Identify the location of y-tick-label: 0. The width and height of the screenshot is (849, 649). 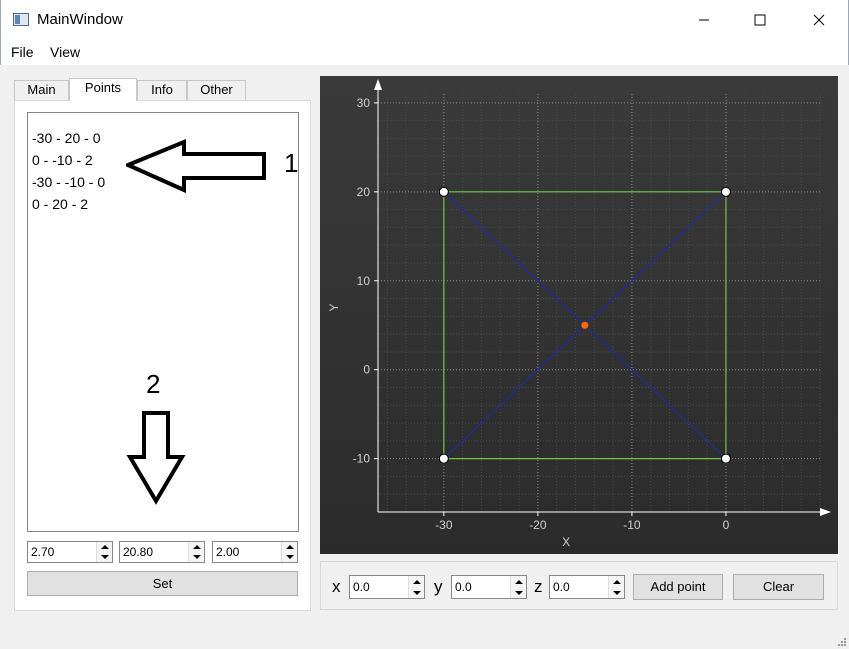
(366, 370).